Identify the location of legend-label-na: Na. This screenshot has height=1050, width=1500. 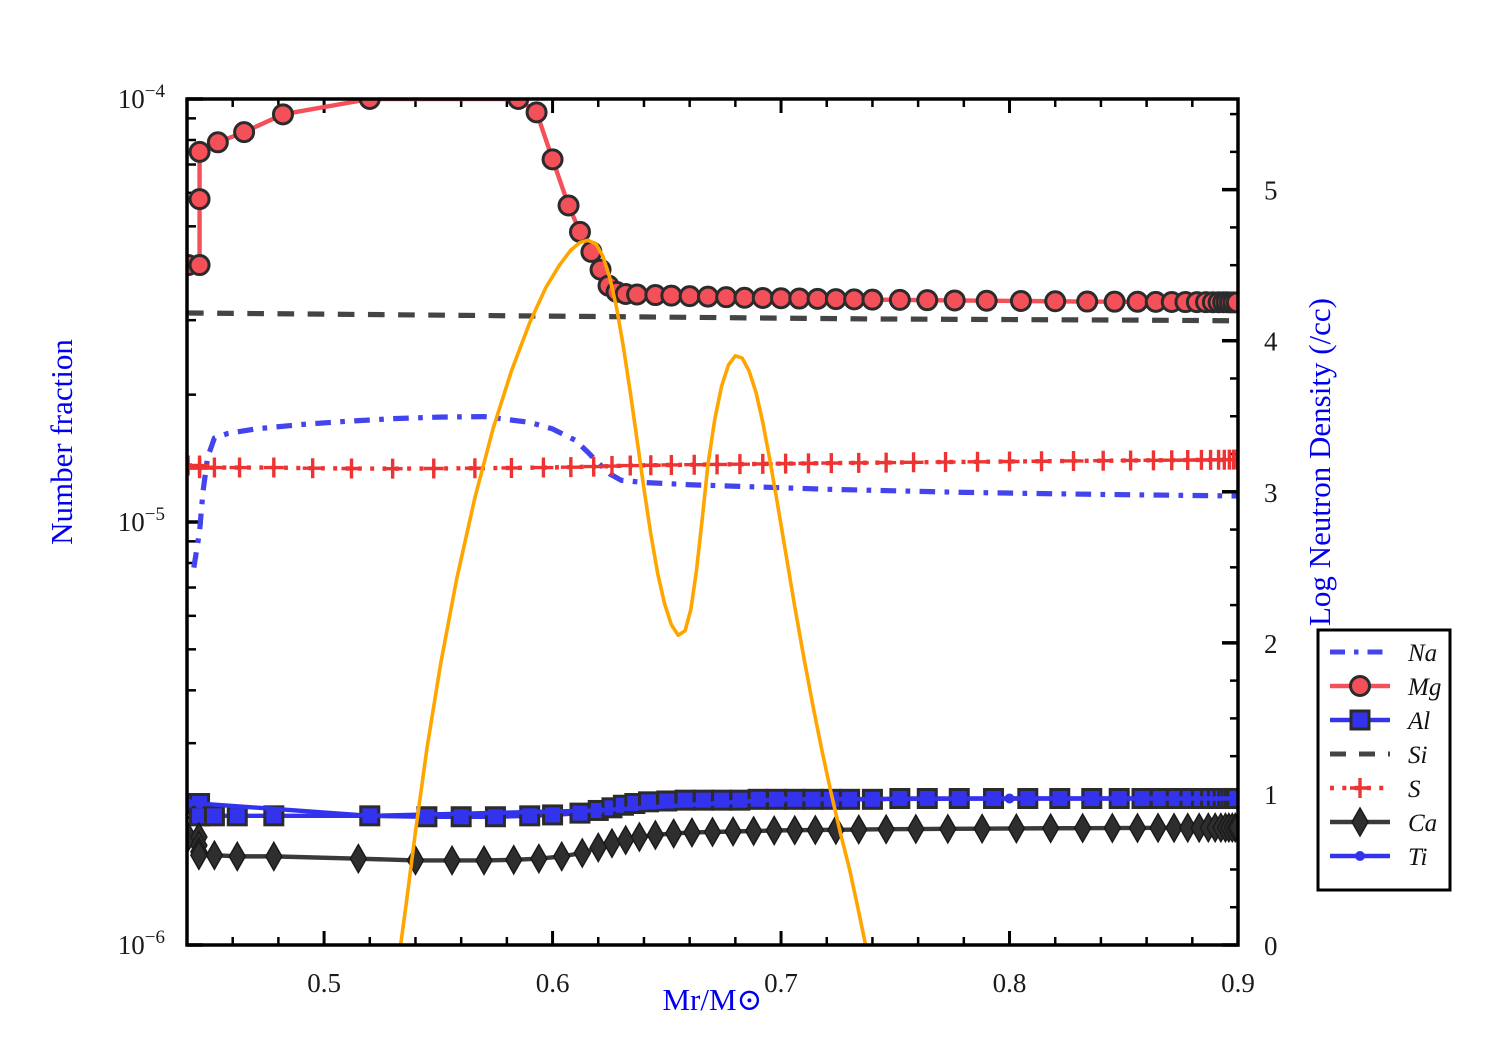
(1422, 653).